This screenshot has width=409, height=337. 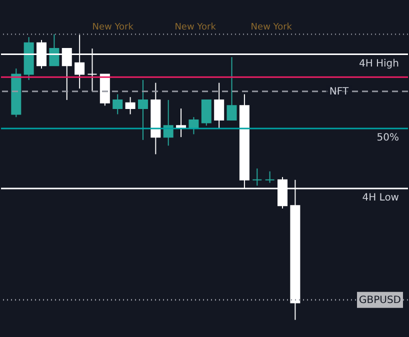 What do you see at coordinates (339, 92) in the screenshot?
I see `ref-line-label: NFT` at bounding box center [339, 92].